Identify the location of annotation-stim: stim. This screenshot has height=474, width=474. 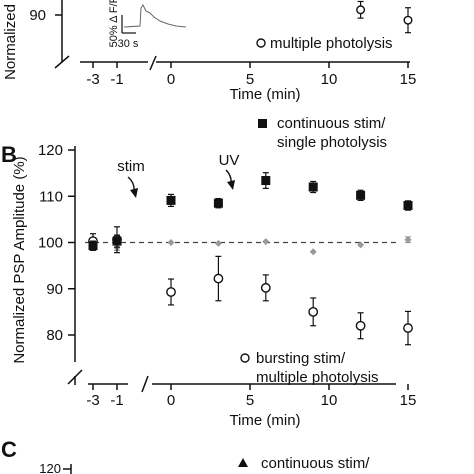
(131, 166).